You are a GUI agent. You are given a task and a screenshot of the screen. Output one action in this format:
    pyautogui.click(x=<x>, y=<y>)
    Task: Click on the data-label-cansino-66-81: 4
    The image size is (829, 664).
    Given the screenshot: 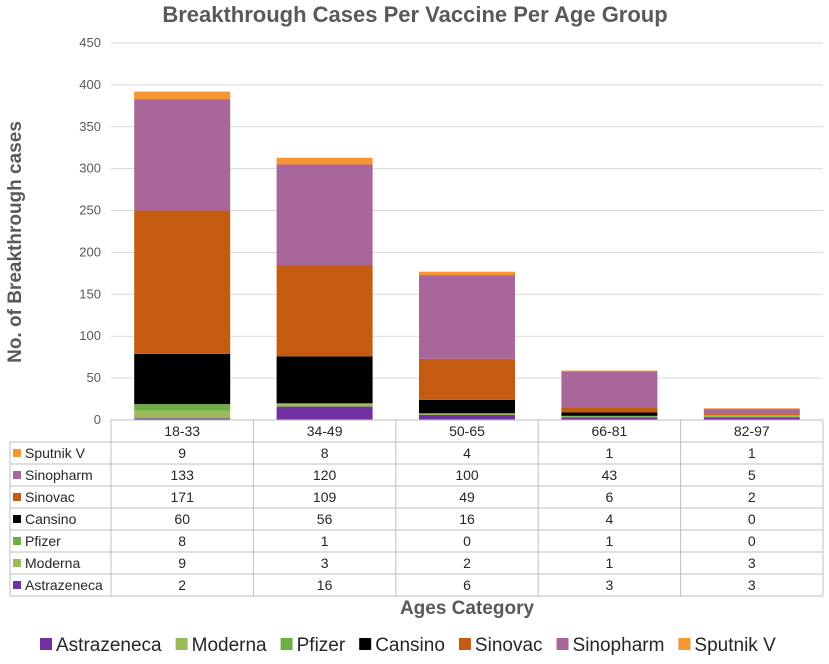 What is the action you would take?
    pyautogui.click(x=610, y=519)
    